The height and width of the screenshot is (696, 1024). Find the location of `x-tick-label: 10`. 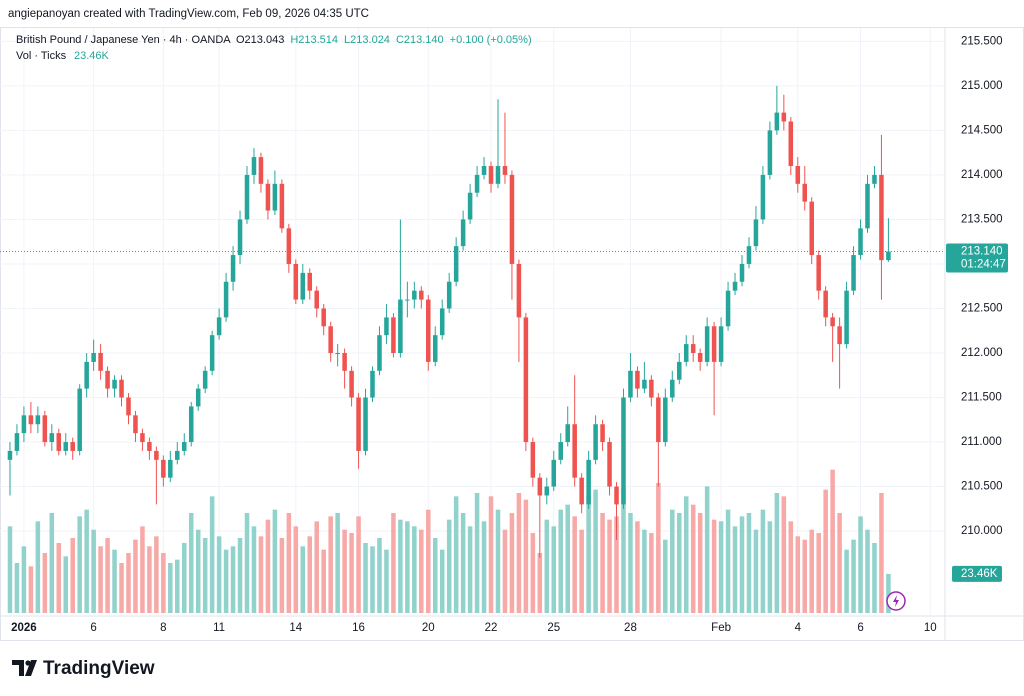

x-tick-label: 10 is located at coordinates (930, 628).